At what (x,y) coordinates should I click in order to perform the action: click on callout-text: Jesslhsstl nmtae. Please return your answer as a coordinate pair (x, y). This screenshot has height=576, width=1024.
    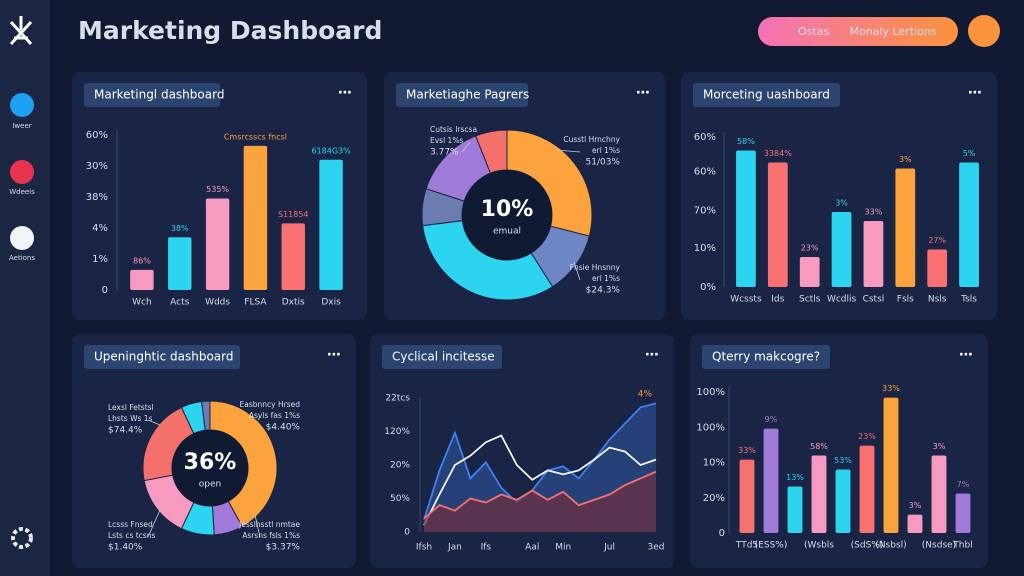
    Looking at the image, I should click on (269, 524).